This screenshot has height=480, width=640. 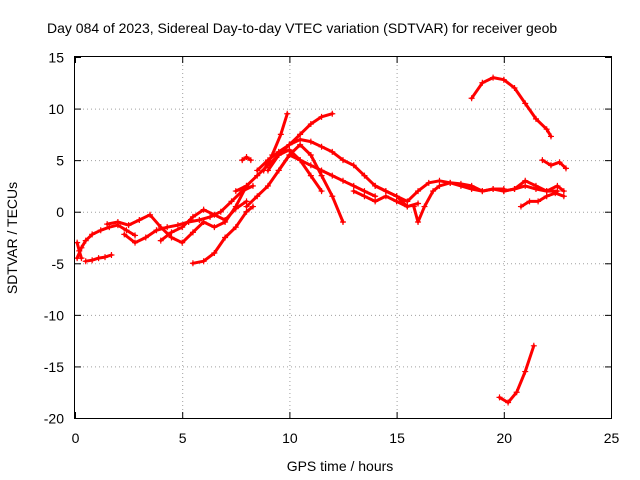 I want to click on series-s12, so click(x=300, y=173).